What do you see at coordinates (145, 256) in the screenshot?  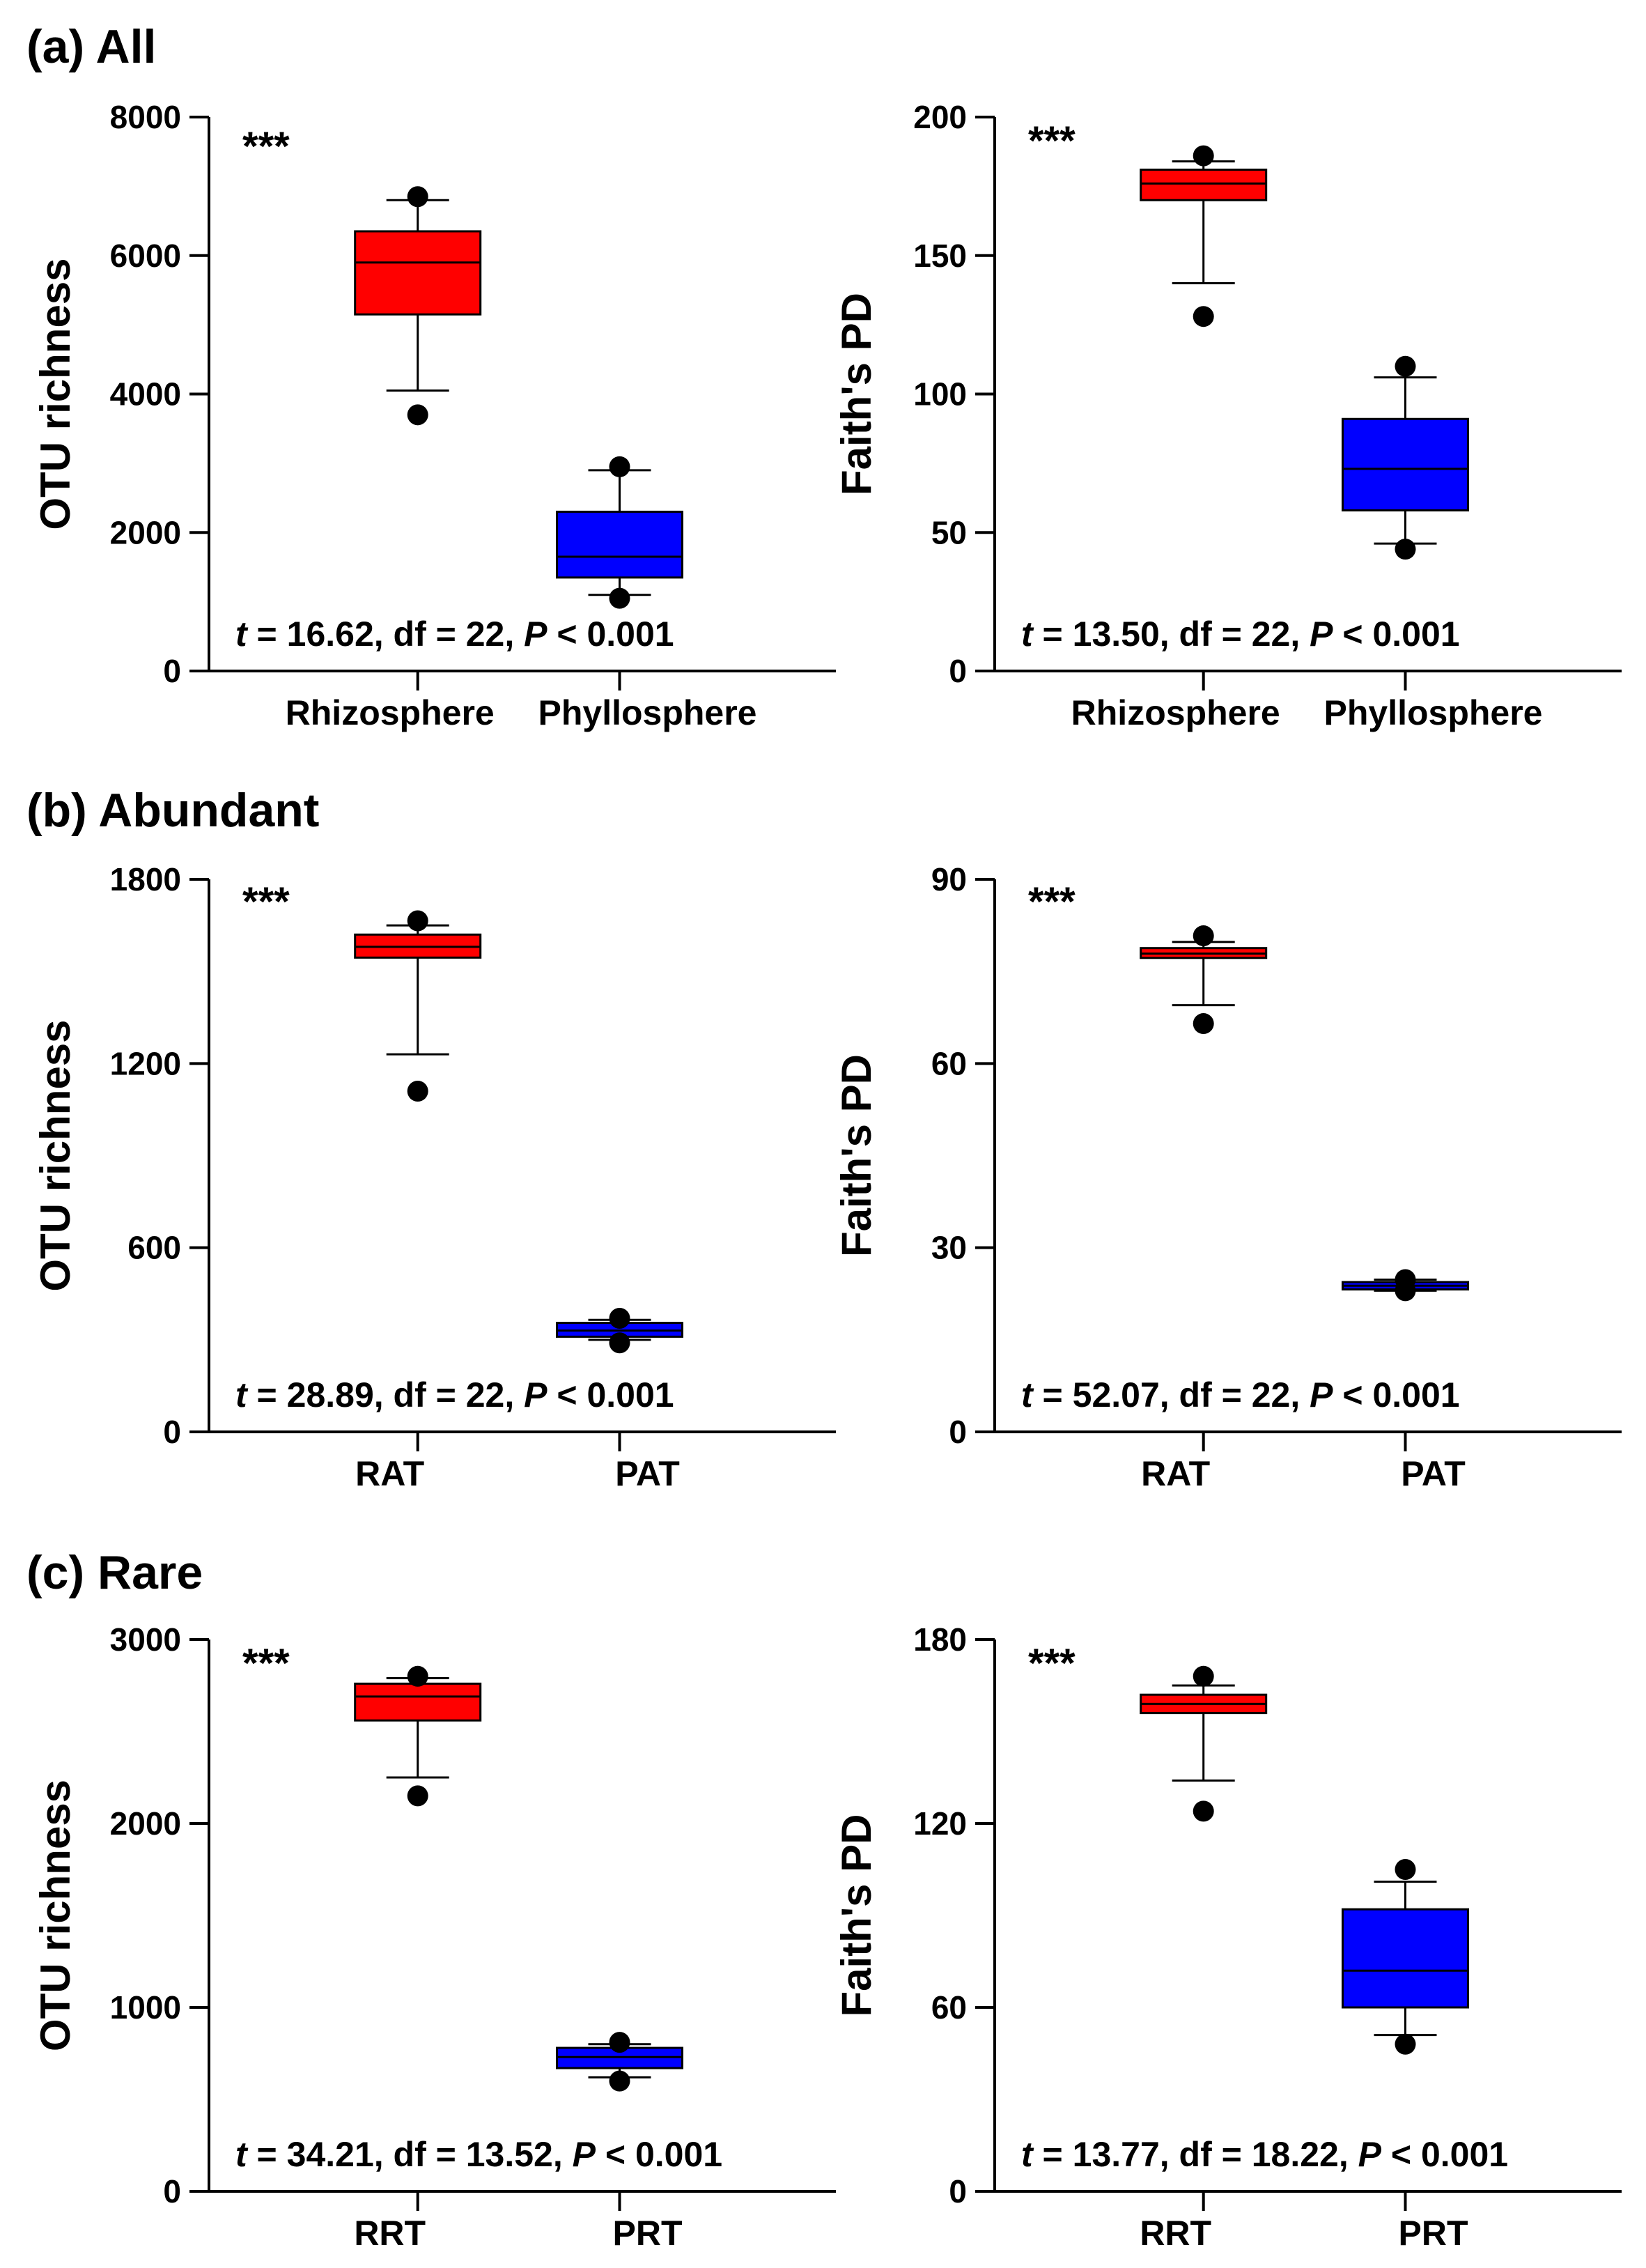 I see `y-tick-label: 6000` at bounding box center [145, 256].